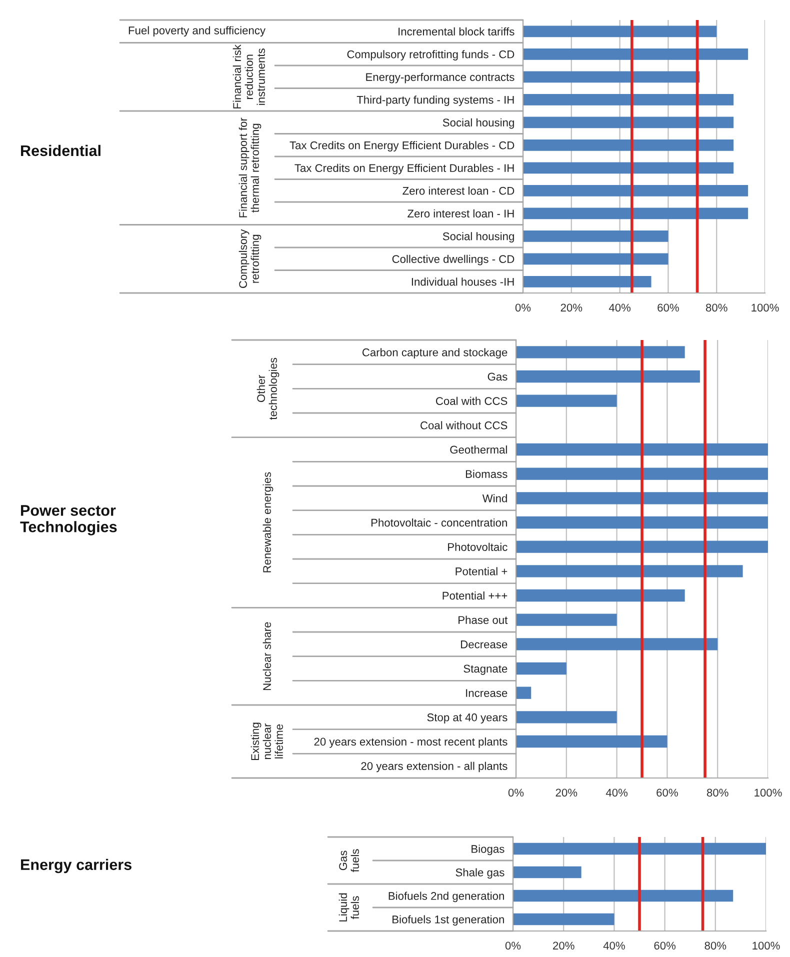 This screenshot has height=957, width=790. I want to click on y-tick-label: Shale gas, so click(480, 873).